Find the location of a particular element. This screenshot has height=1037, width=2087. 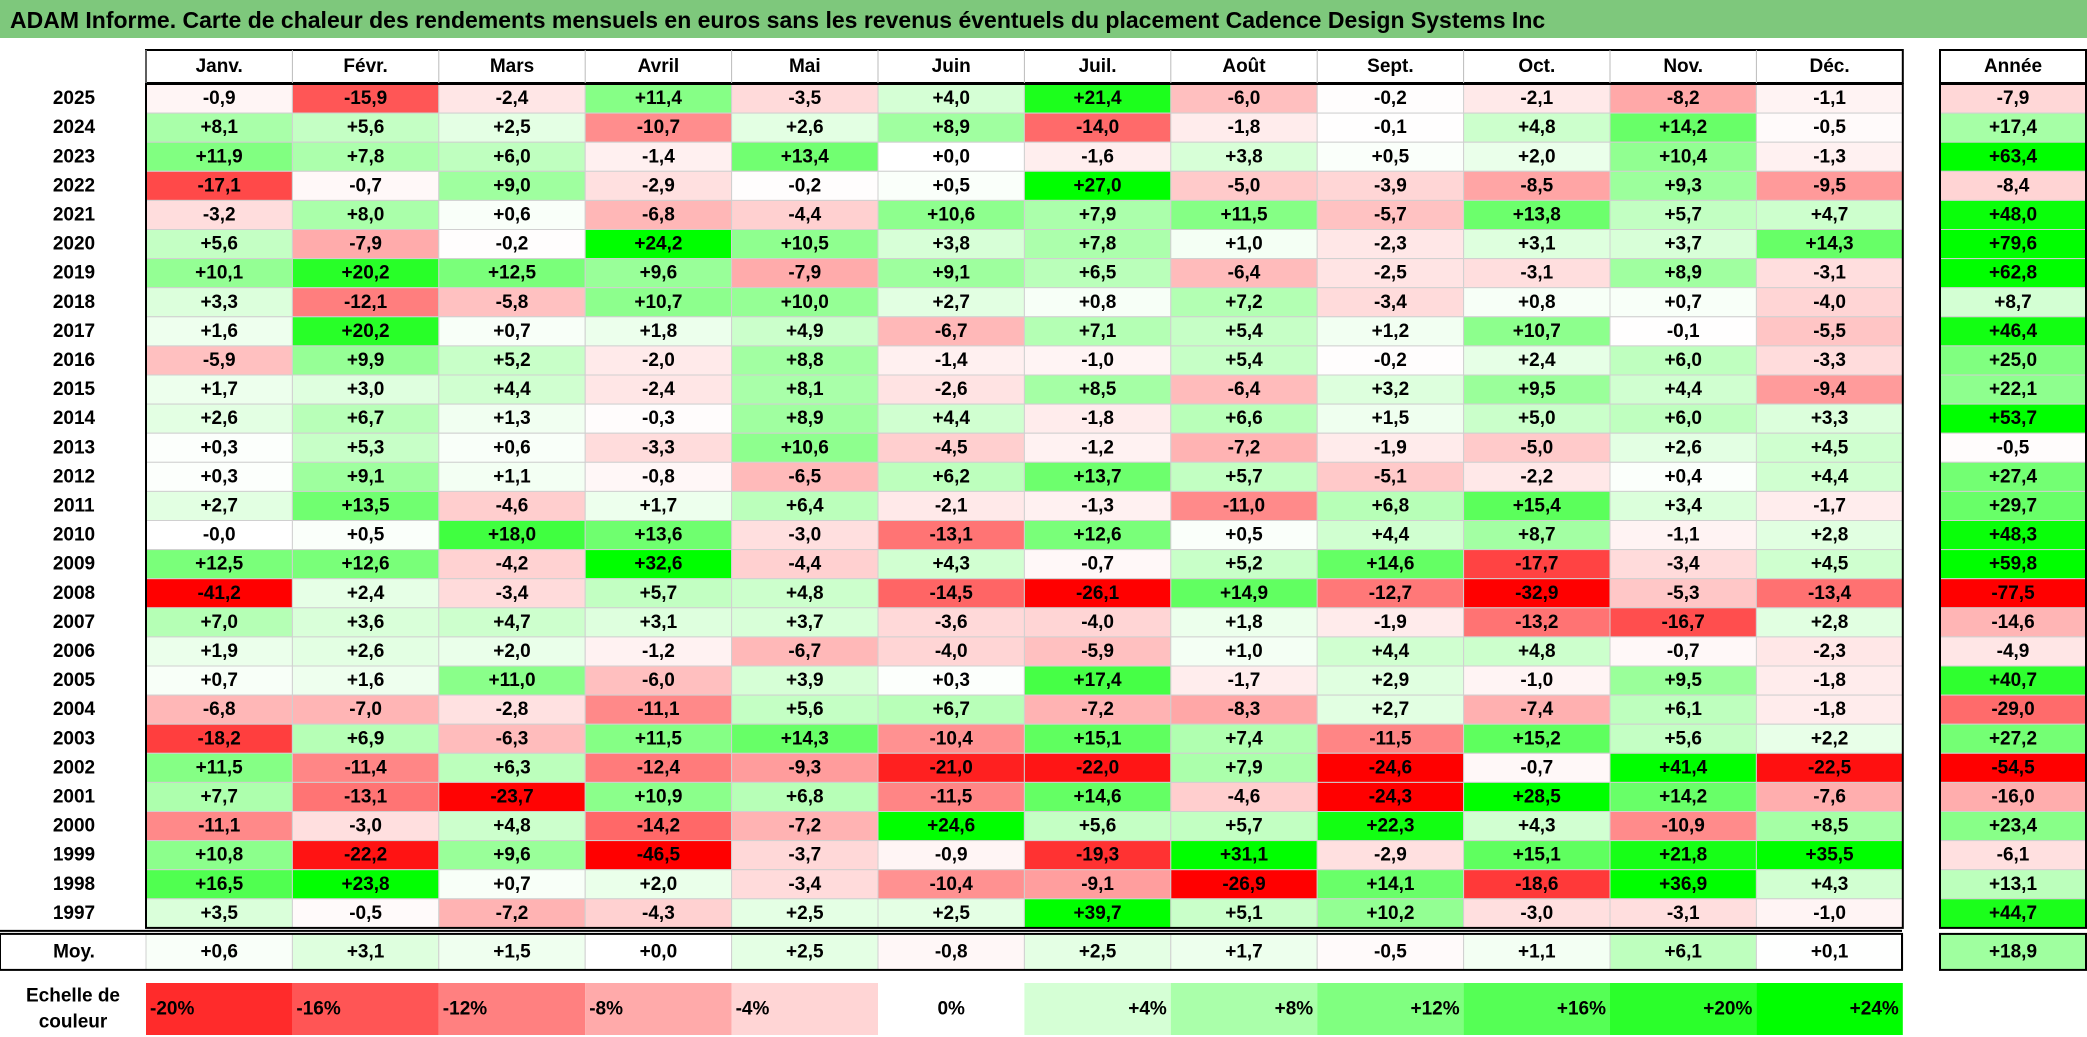

row-year-label: 2000 is located at coordinates (74, 826).